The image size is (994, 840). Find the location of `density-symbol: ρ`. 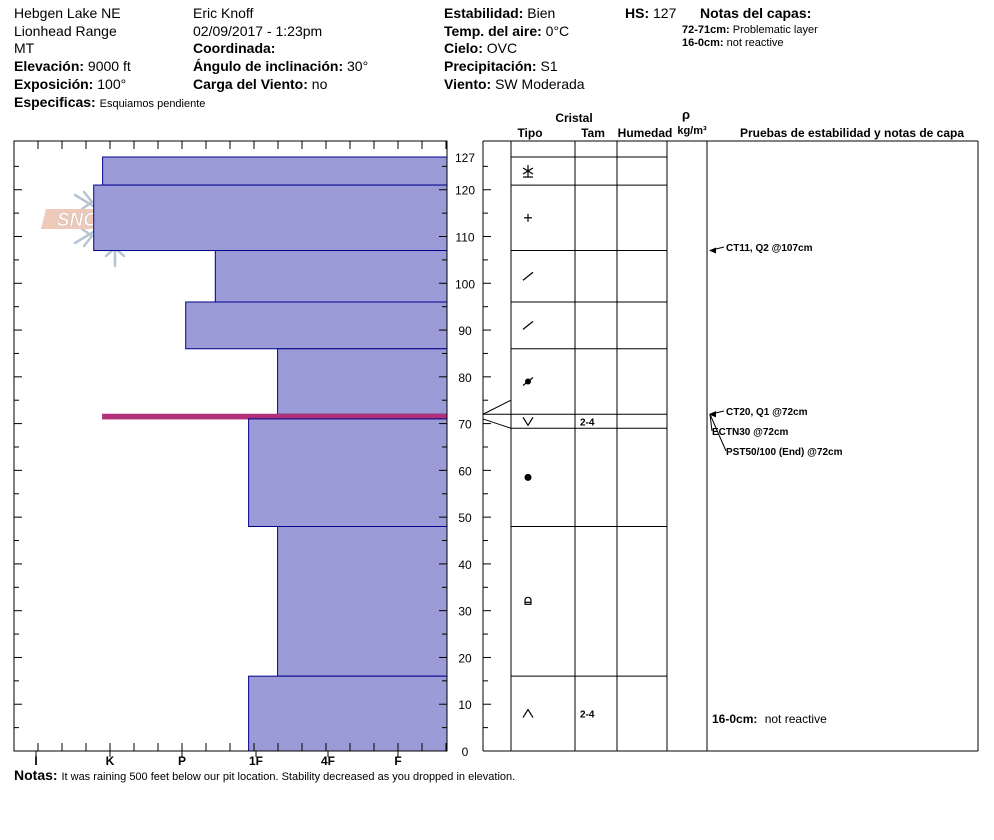

density-symbol: ρ is located at coordinates (686, 114).